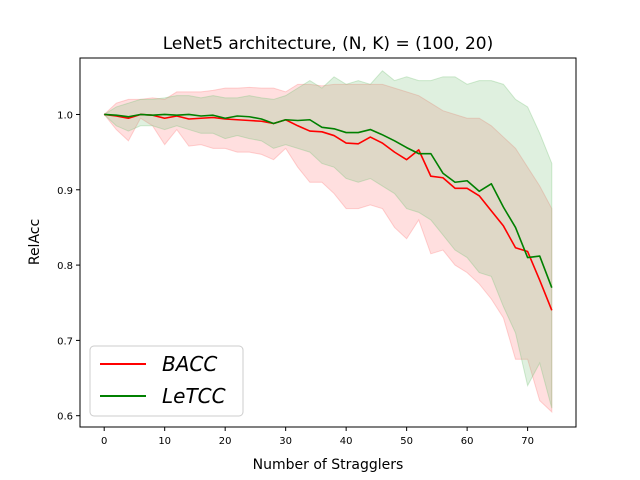 This screenshot has width=640, height=480. What do you see at coordinates (194, 396) in the screenshot?
I see `legend-label-letcc: LeTCC` at bounding box center [194, 396].